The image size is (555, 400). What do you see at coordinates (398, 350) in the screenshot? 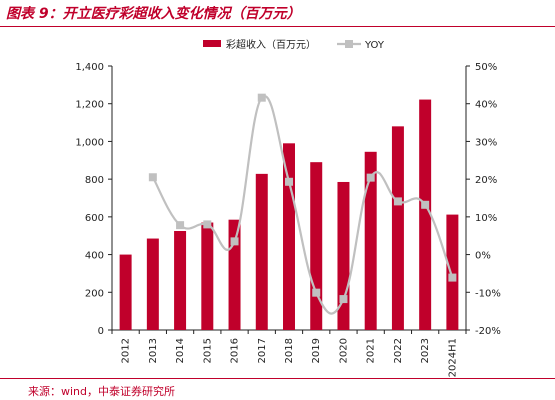
I see `x-tick-label: 2022` at bounding box center [398, 350].